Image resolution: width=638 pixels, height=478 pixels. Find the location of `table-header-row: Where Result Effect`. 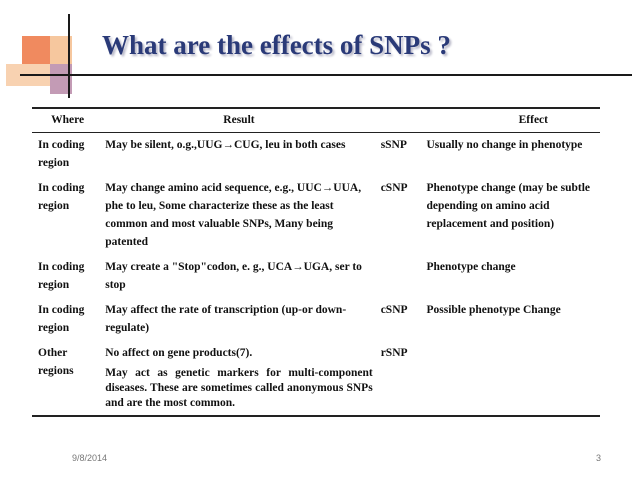

table-header-row: Where Result Effect is located at coordinates (316, 120).